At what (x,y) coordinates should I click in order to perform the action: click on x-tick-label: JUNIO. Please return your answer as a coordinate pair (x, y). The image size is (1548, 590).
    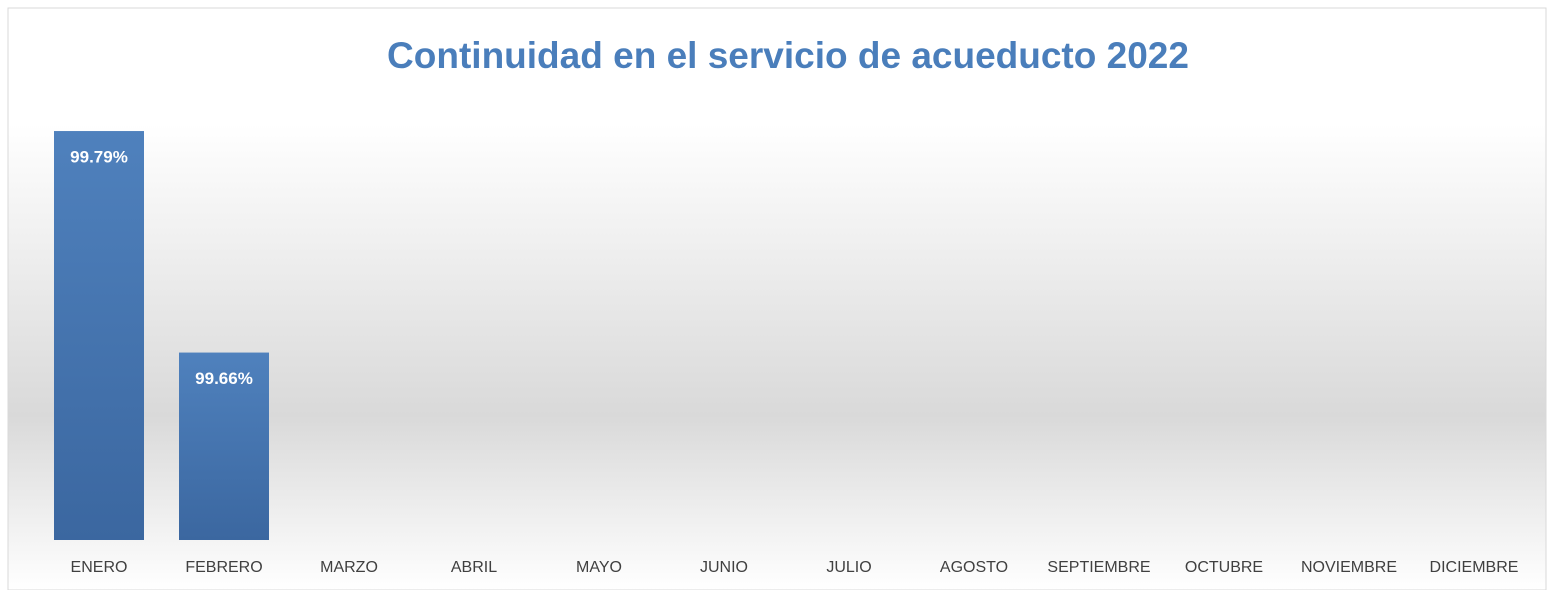
    Looking at the image, I should click on (724, 567).